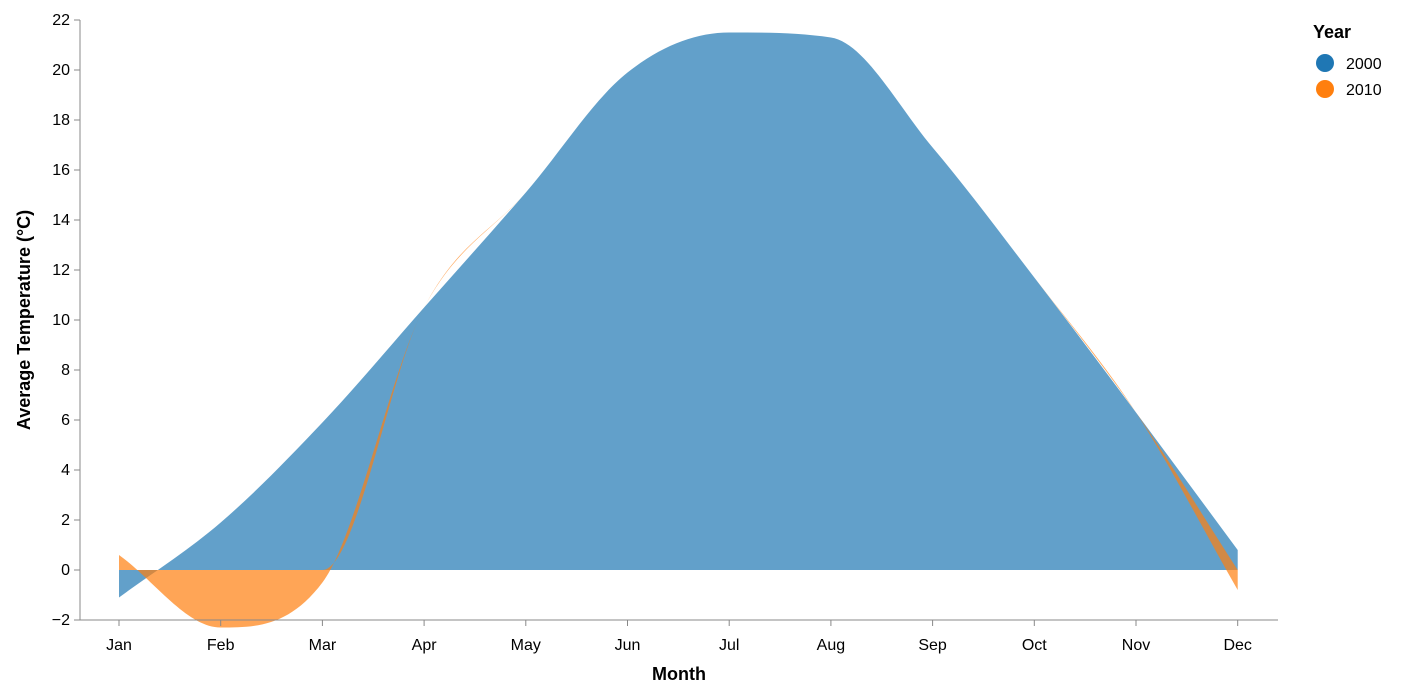 The image size is (1402, 694). I want to click on x-tick-label: Jan, so click(119, 645).